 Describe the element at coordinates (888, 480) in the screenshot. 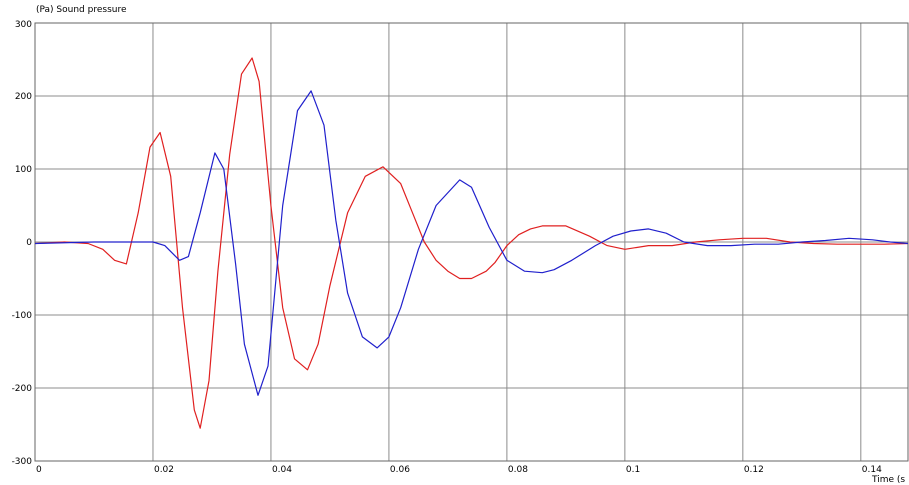

I see `x-axis-label: Time (s` at that location.